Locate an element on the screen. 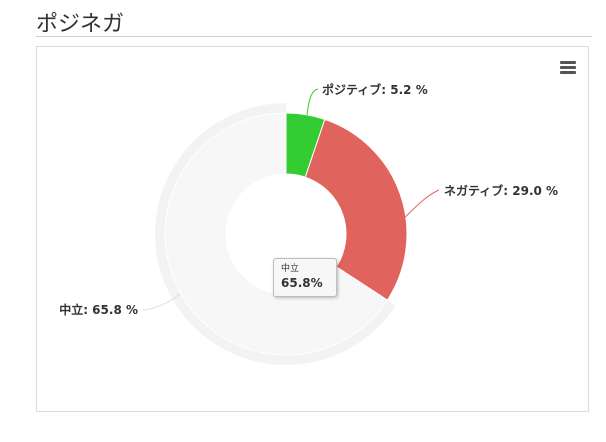 Image resolution: width=606 pixels, height=442 pixels. title-divider is located at coordinates (314, 36).